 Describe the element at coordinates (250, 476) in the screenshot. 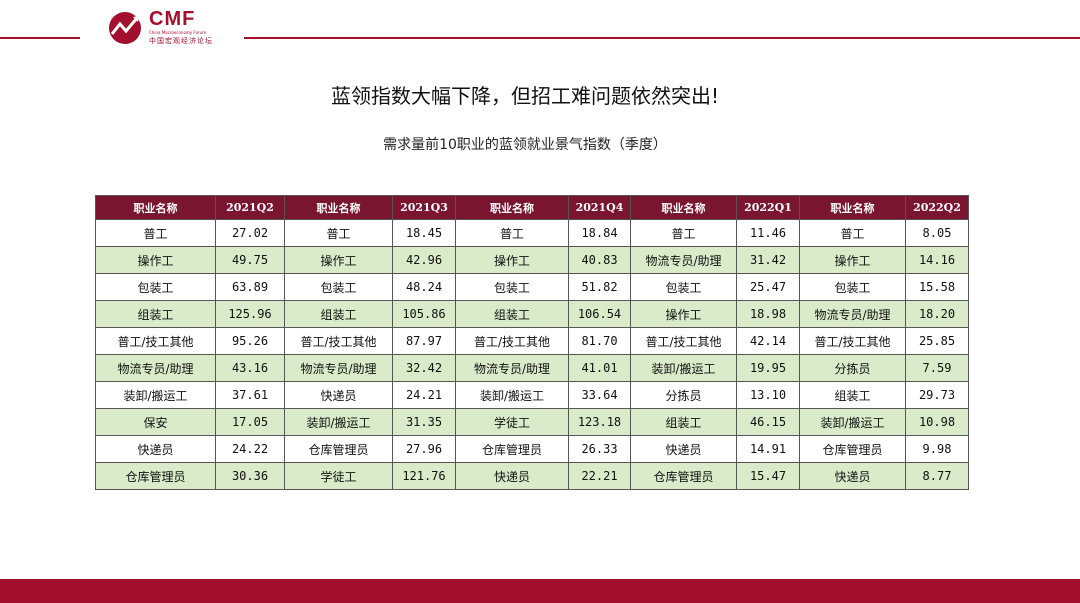

I see `index-value-cell: 30.36` at that location.